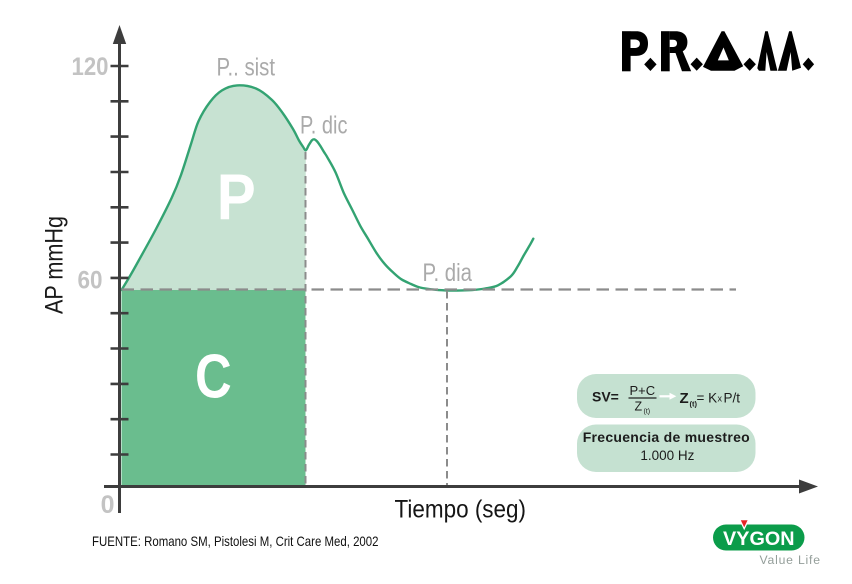 Image resolution: width=852 pixels, height=584 pixels. Describe the element at coordinates (720, 399) in the screenshot. I see `svg-text: x` at that location.